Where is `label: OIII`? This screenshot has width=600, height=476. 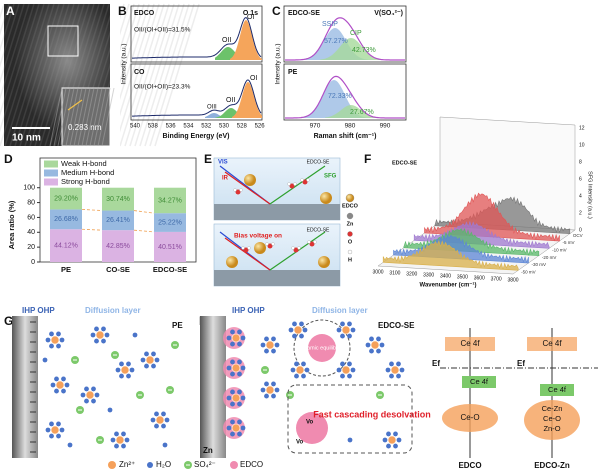 label: OIII is located at coordinates (212, 108).